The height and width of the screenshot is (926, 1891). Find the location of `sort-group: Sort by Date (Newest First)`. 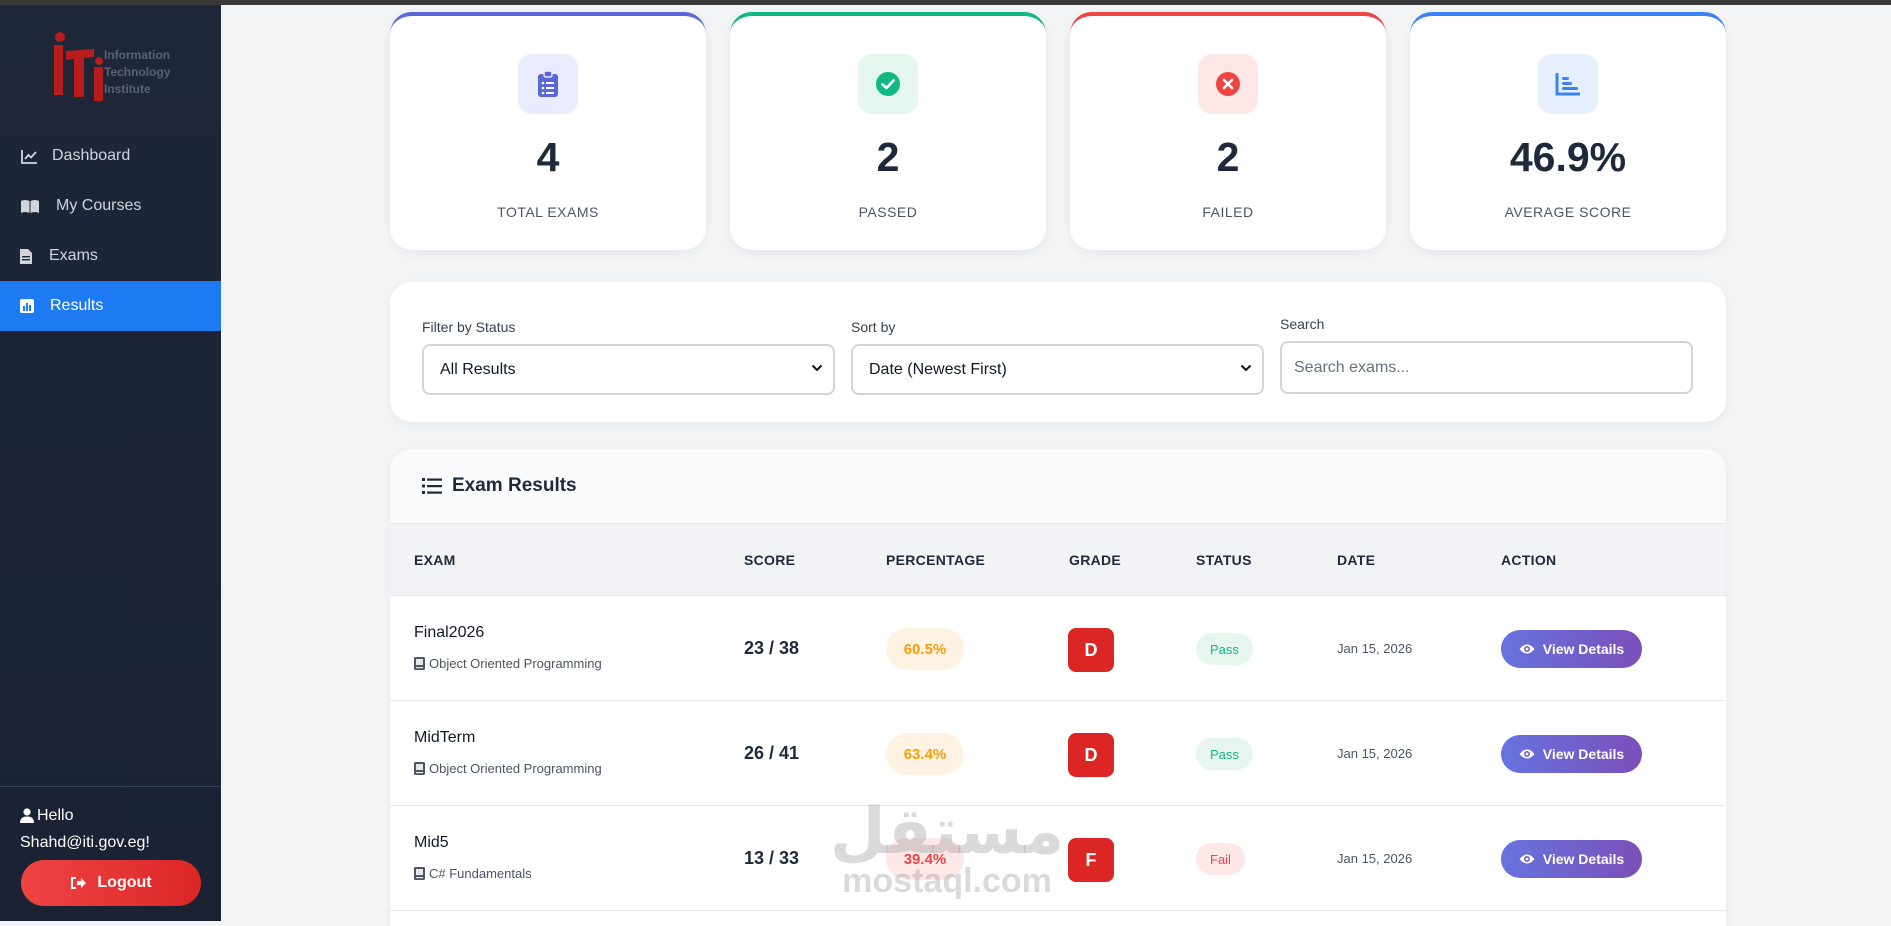

sort-group: Sort by Date (Newest First) is located at coordinates (1057, 357).